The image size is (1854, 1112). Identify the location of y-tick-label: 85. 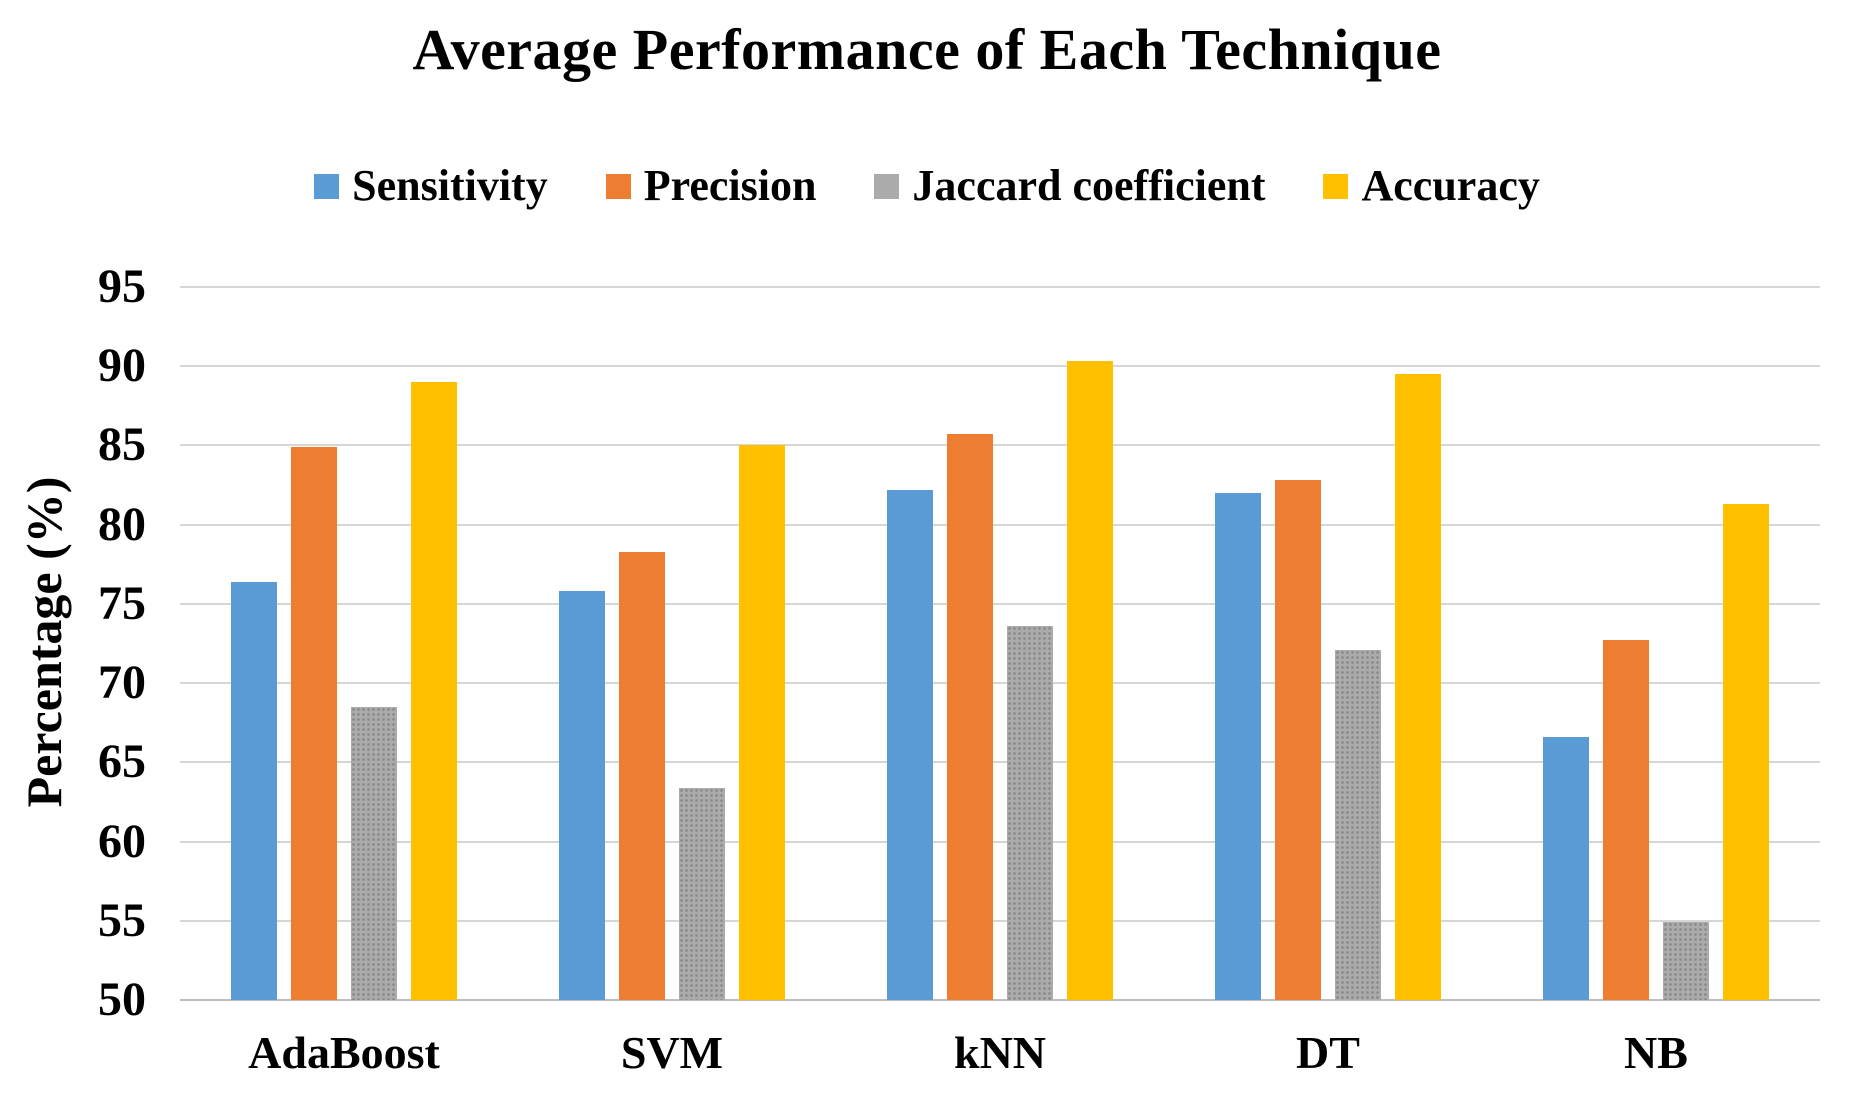
(122, 445).